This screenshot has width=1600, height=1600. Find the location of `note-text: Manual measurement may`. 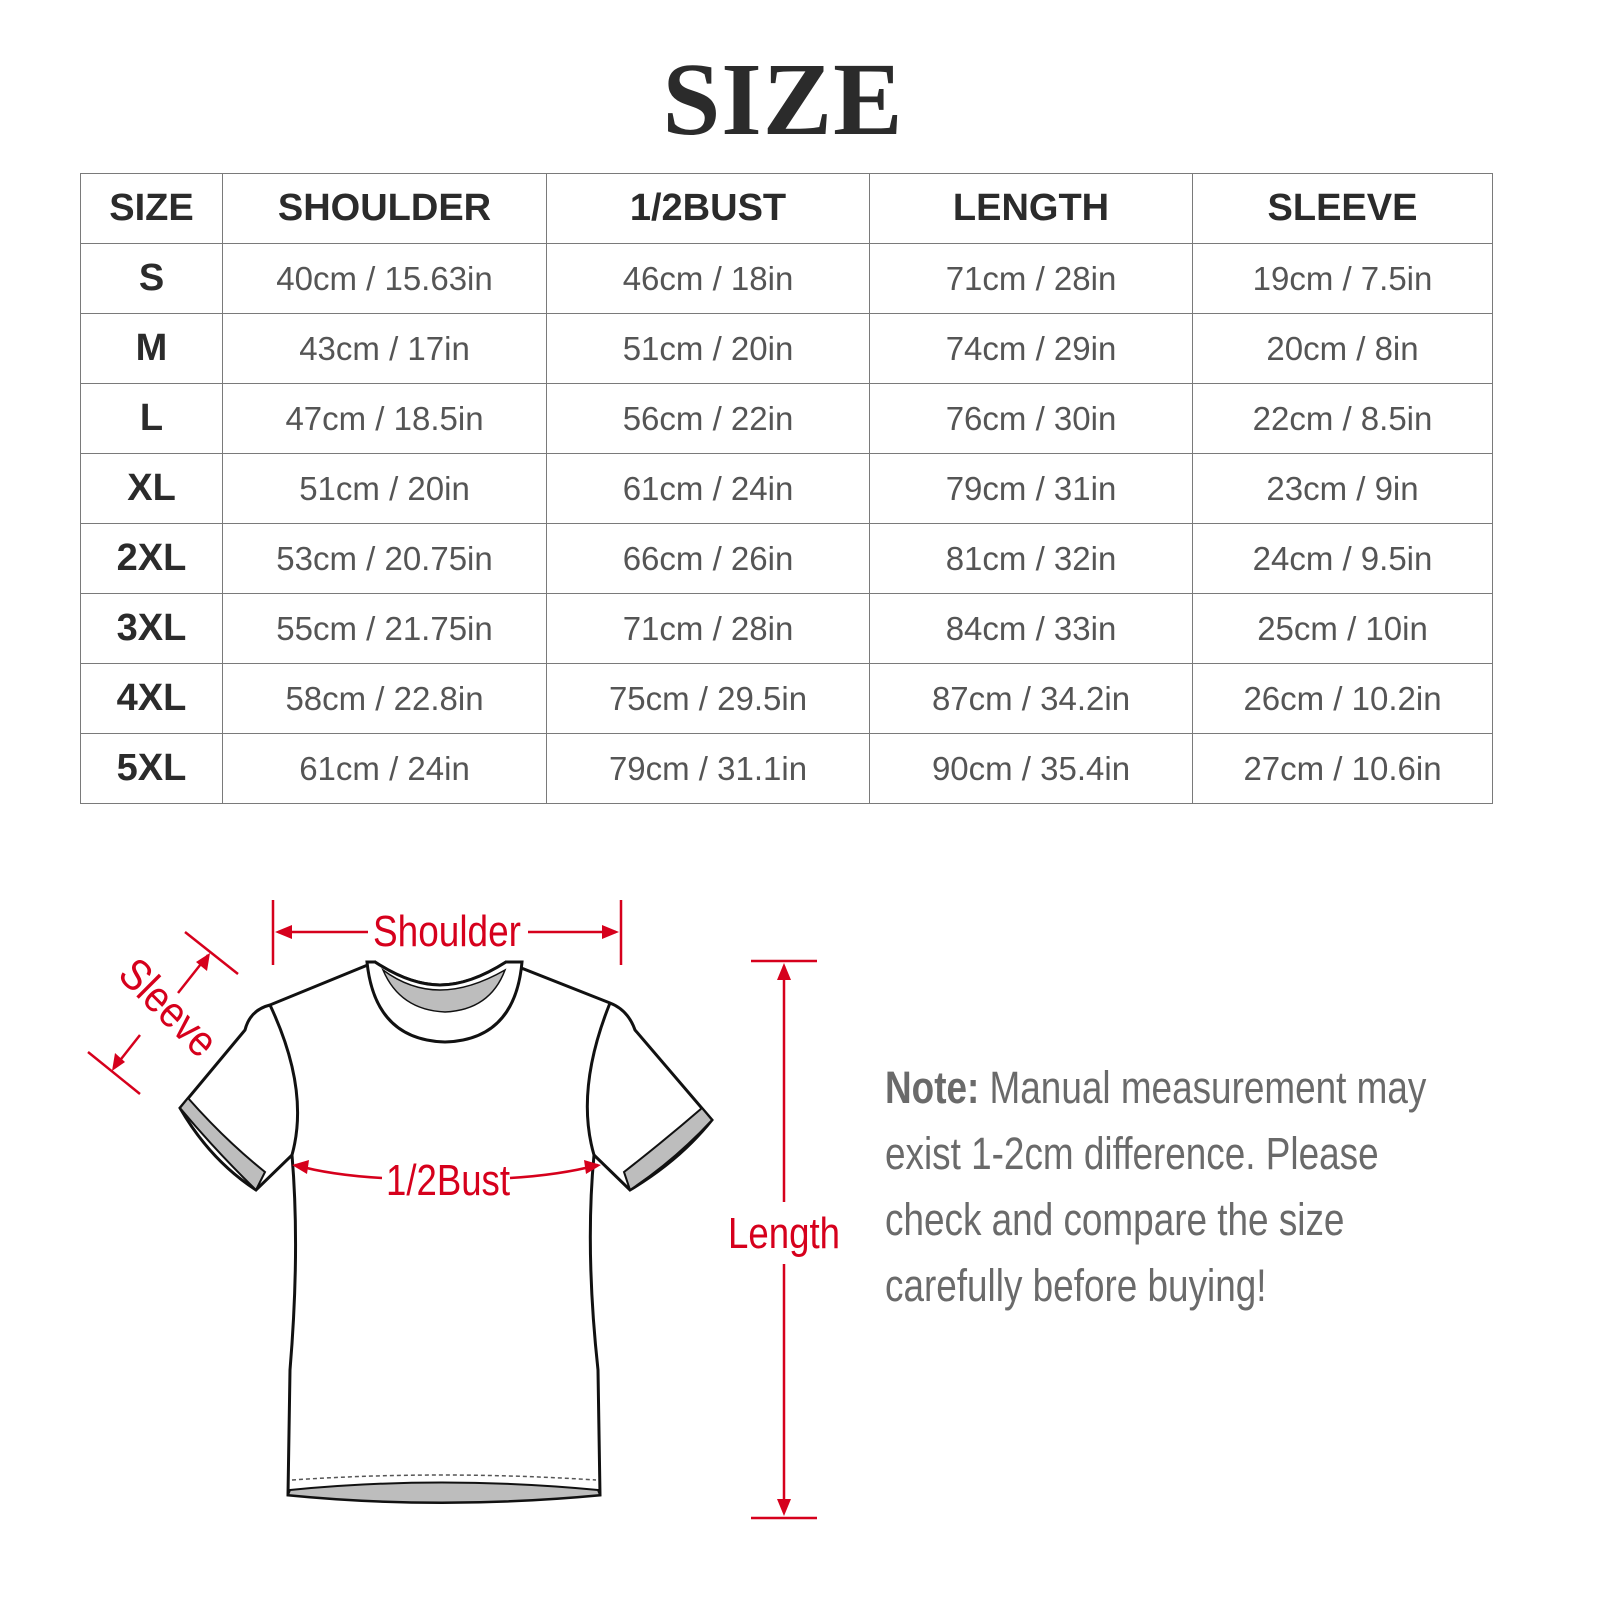

note-text: Manual measurement may is located at coordinates (1203, 1087).